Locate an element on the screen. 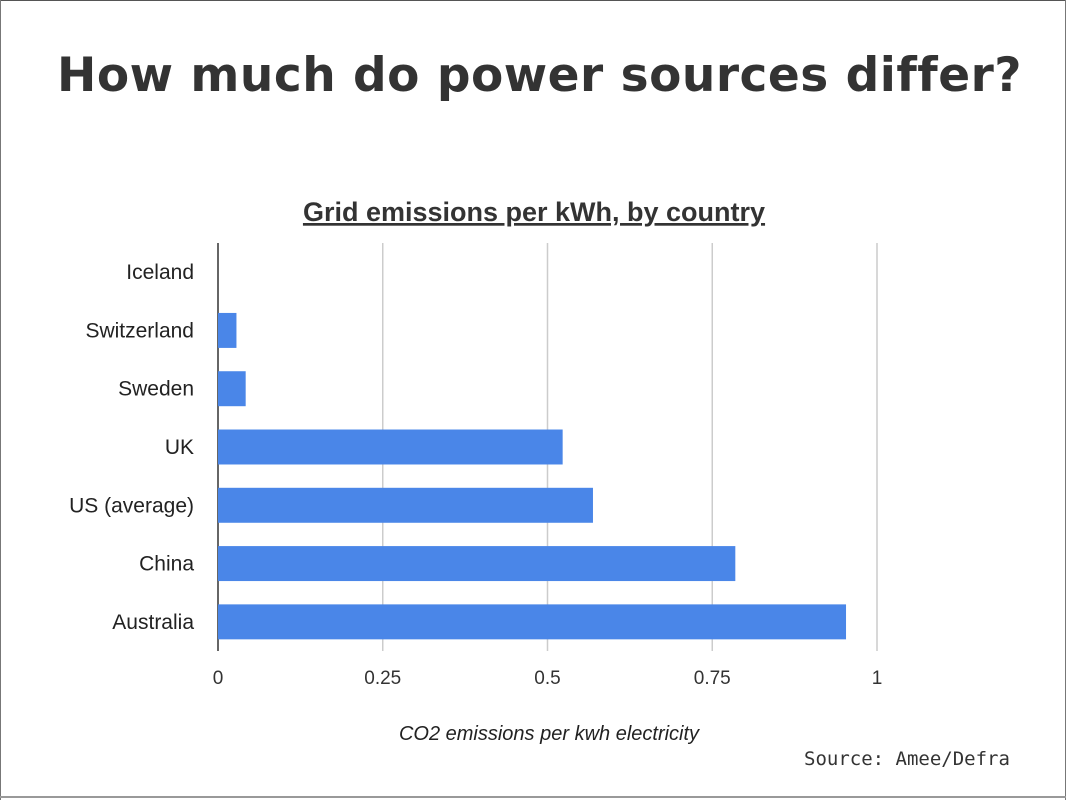 This screenshot has width=1066, height=800. category-label: US (average) is located at coordinates (131, 505).